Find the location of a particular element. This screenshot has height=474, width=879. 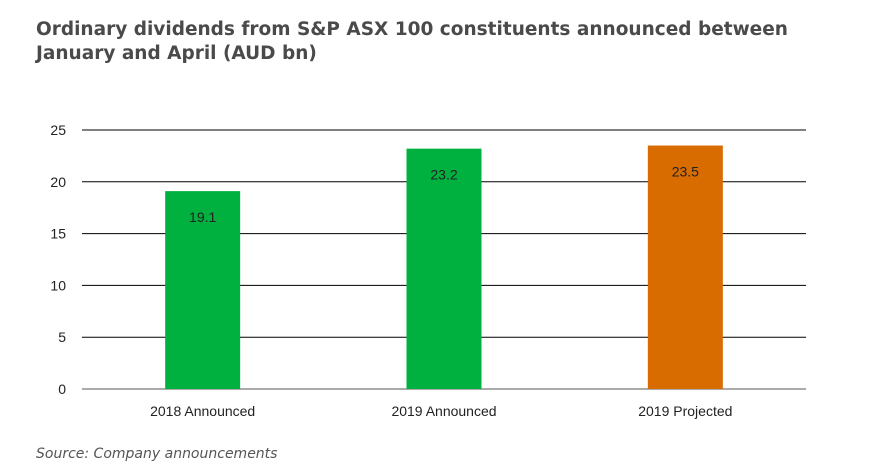

source-note: Source: Company announcements is located at coordinates (157, 454).